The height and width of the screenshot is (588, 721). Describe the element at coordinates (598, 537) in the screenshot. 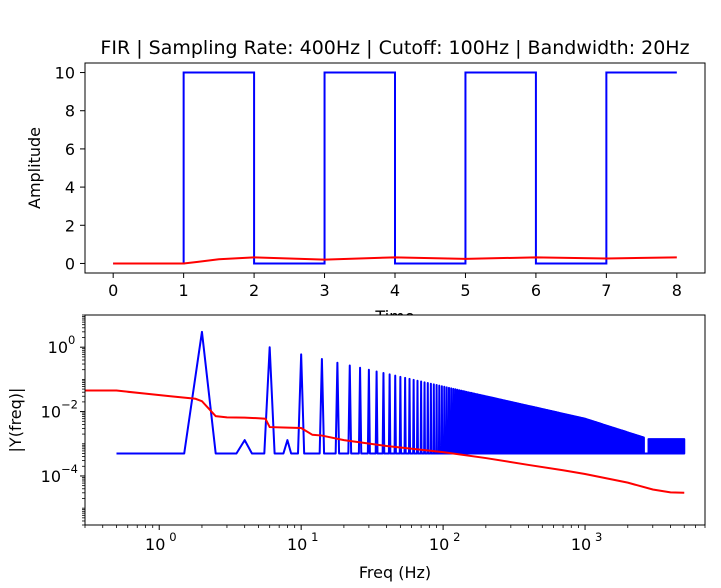

I see `freq-xtick-exp: 3` at that location.